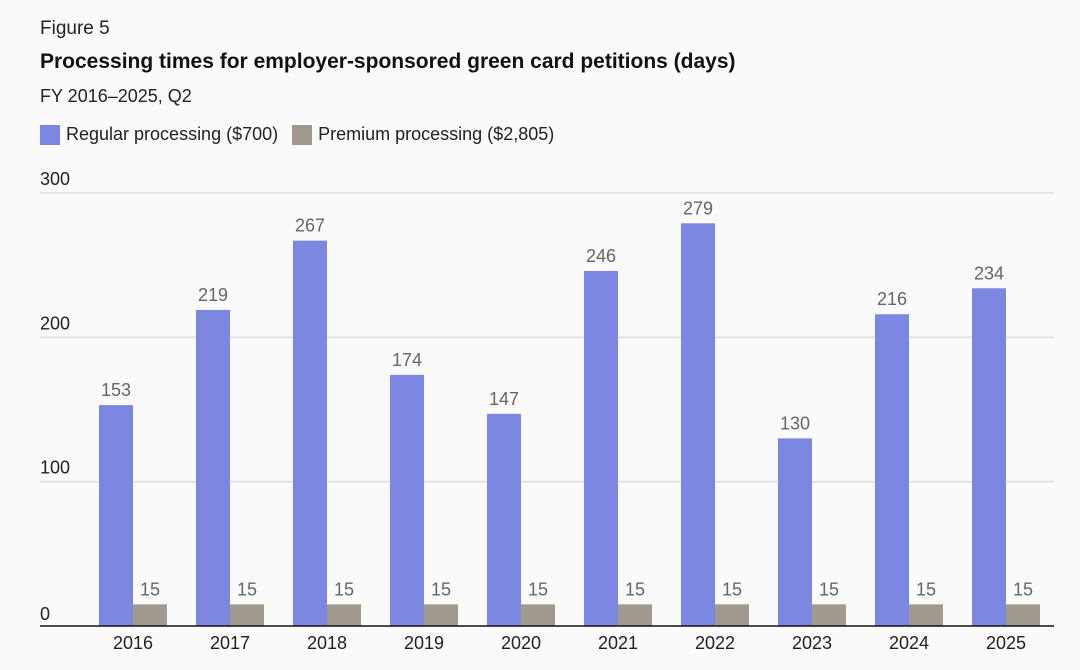  I want to click on x-tick-label: 2020, so click(521, 643).